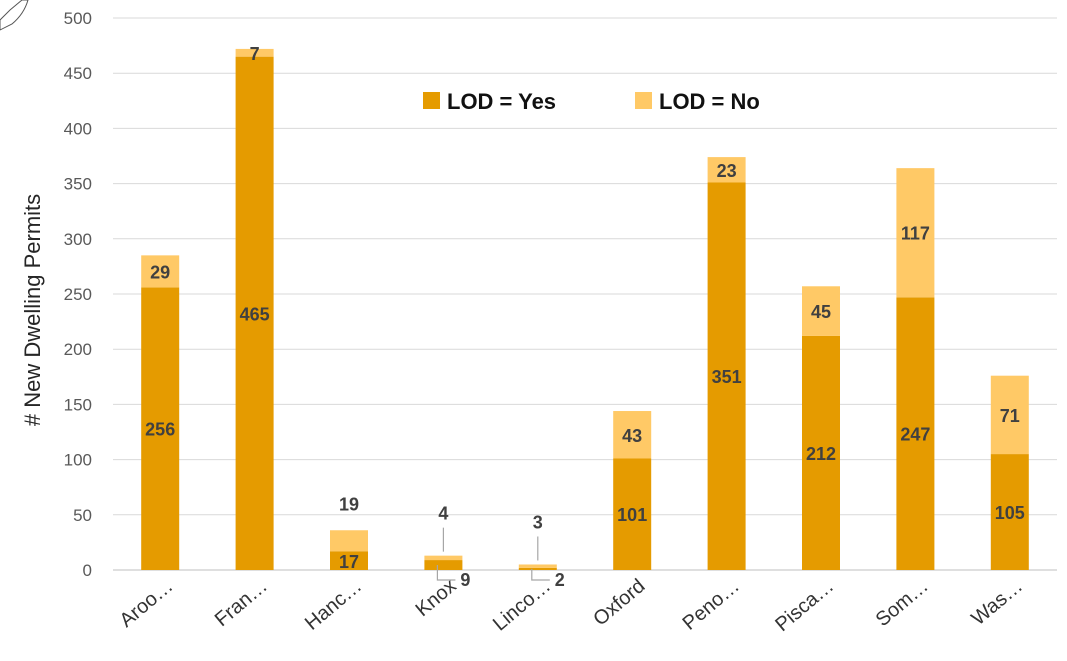  I want to click on y-axis: 0 50 100 150 200 250 300 350 400 450 500, so click(78, 294).